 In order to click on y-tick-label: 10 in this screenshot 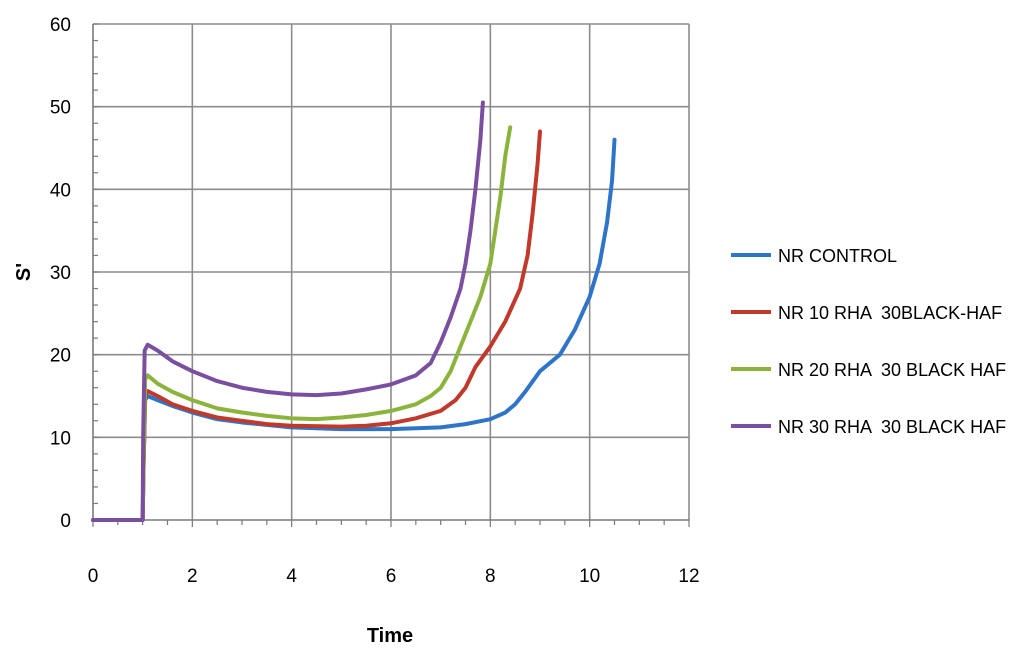, I will do `click(60, 438)`.